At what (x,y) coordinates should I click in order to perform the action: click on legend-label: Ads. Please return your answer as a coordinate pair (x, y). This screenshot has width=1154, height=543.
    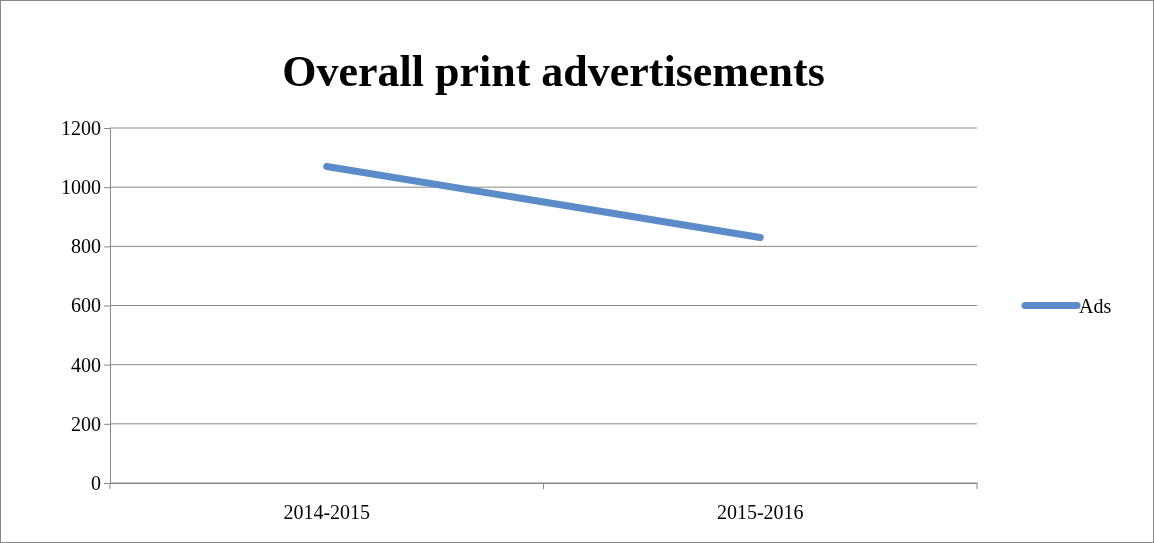
    Looking at the image, I should click on (1095, 305).